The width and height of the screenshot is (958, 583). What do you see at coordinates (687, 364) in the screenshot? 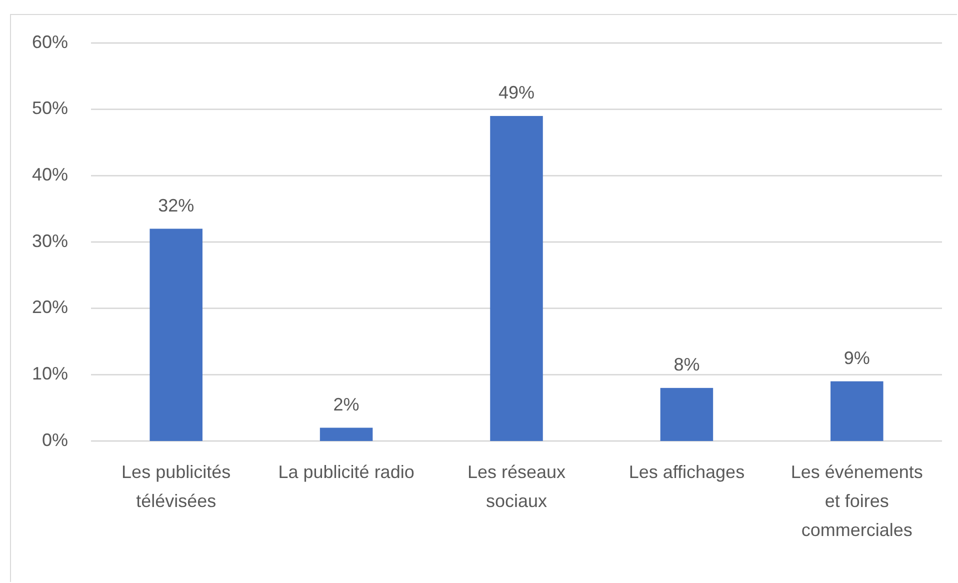
I see `data-label: 8%` at bounding box center [687, 364].